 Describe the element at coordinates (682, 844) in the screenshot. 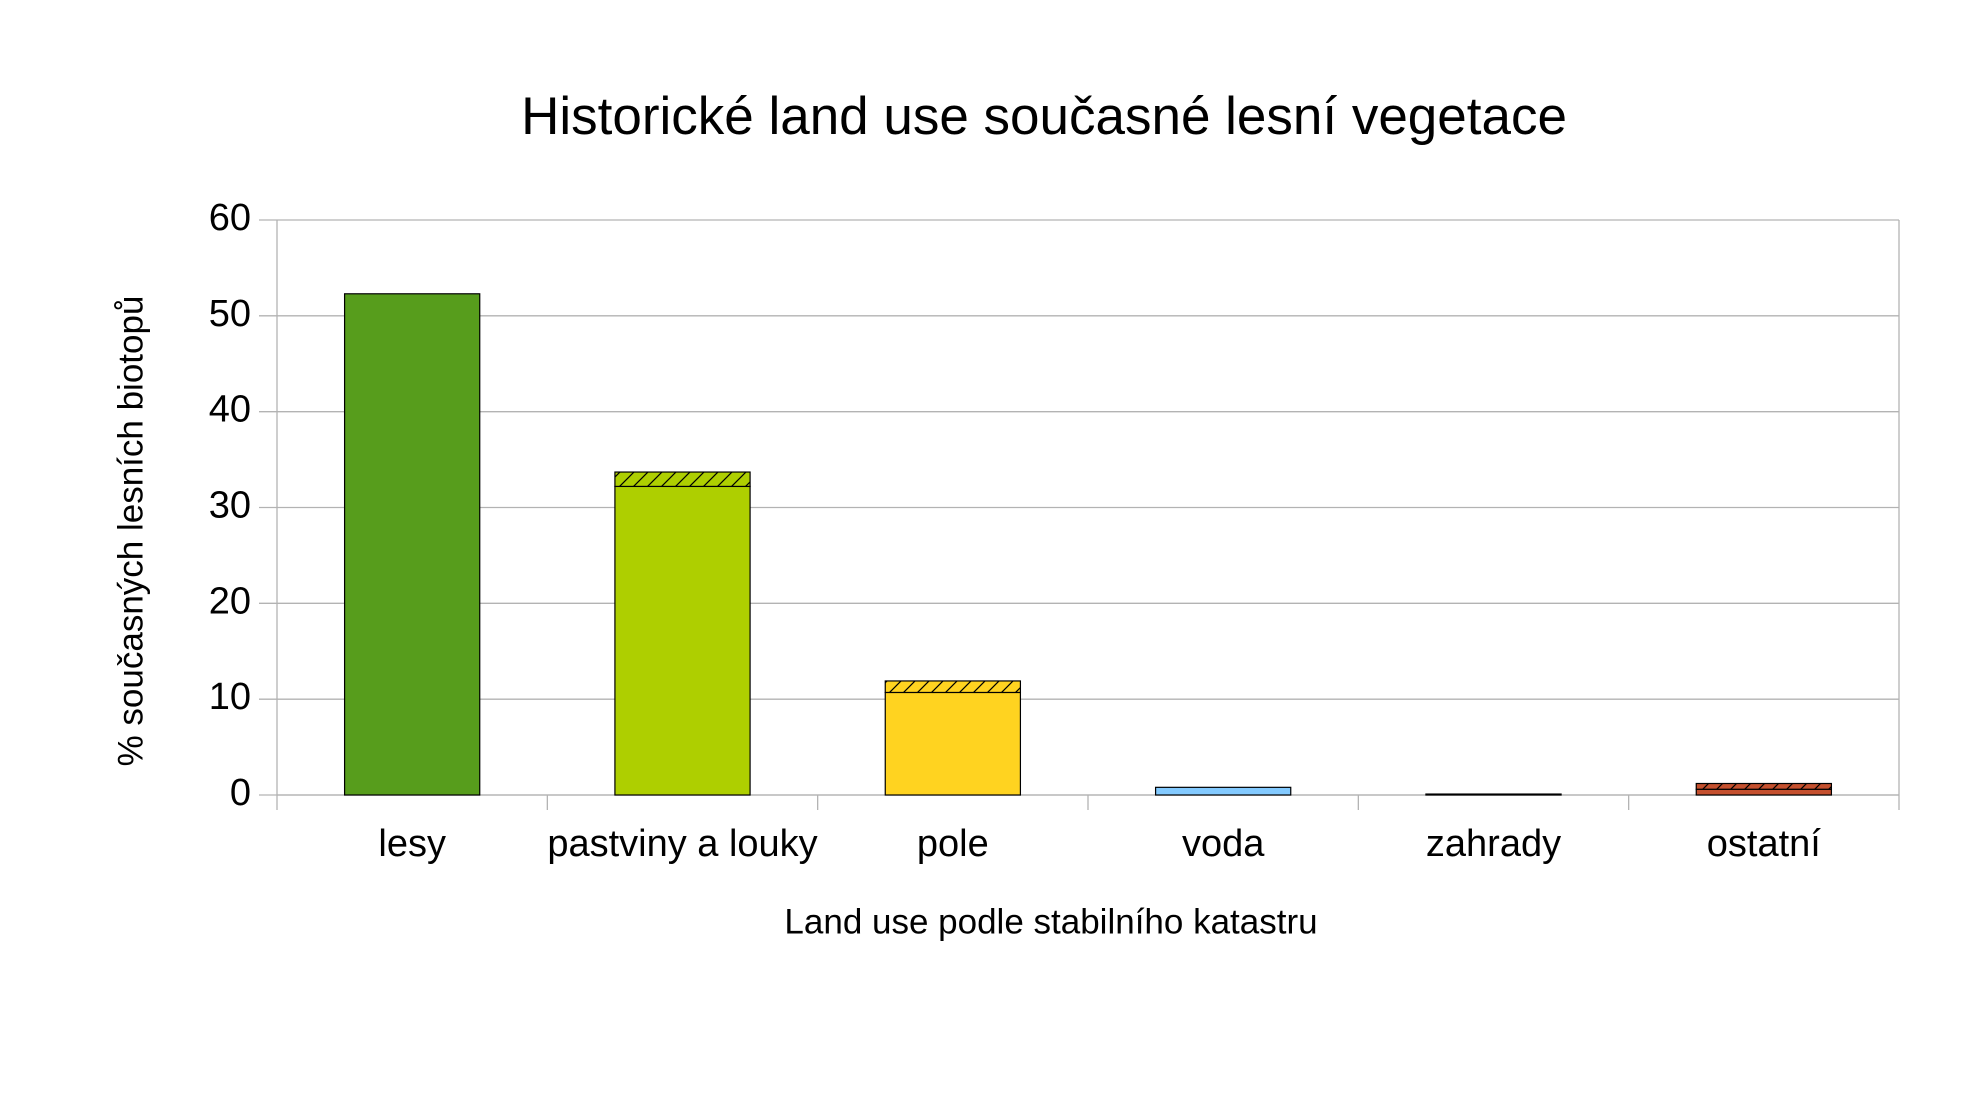

I see `x-tick-label: pastviny a louky` at that location.